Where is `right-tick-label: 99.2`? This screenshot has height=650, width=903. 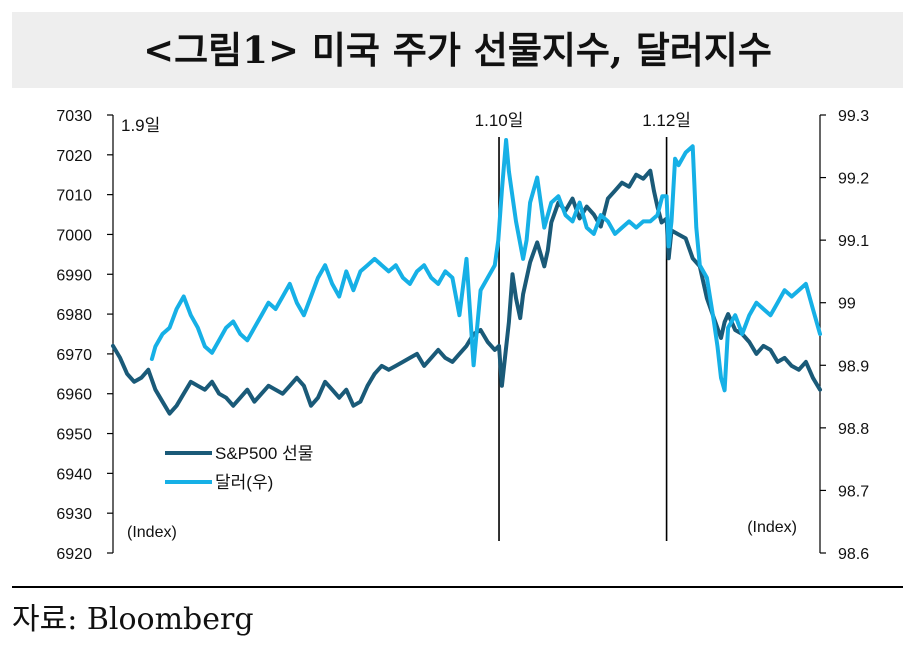 right-tick-label: 99.2 is located at coordinates (853, 179).